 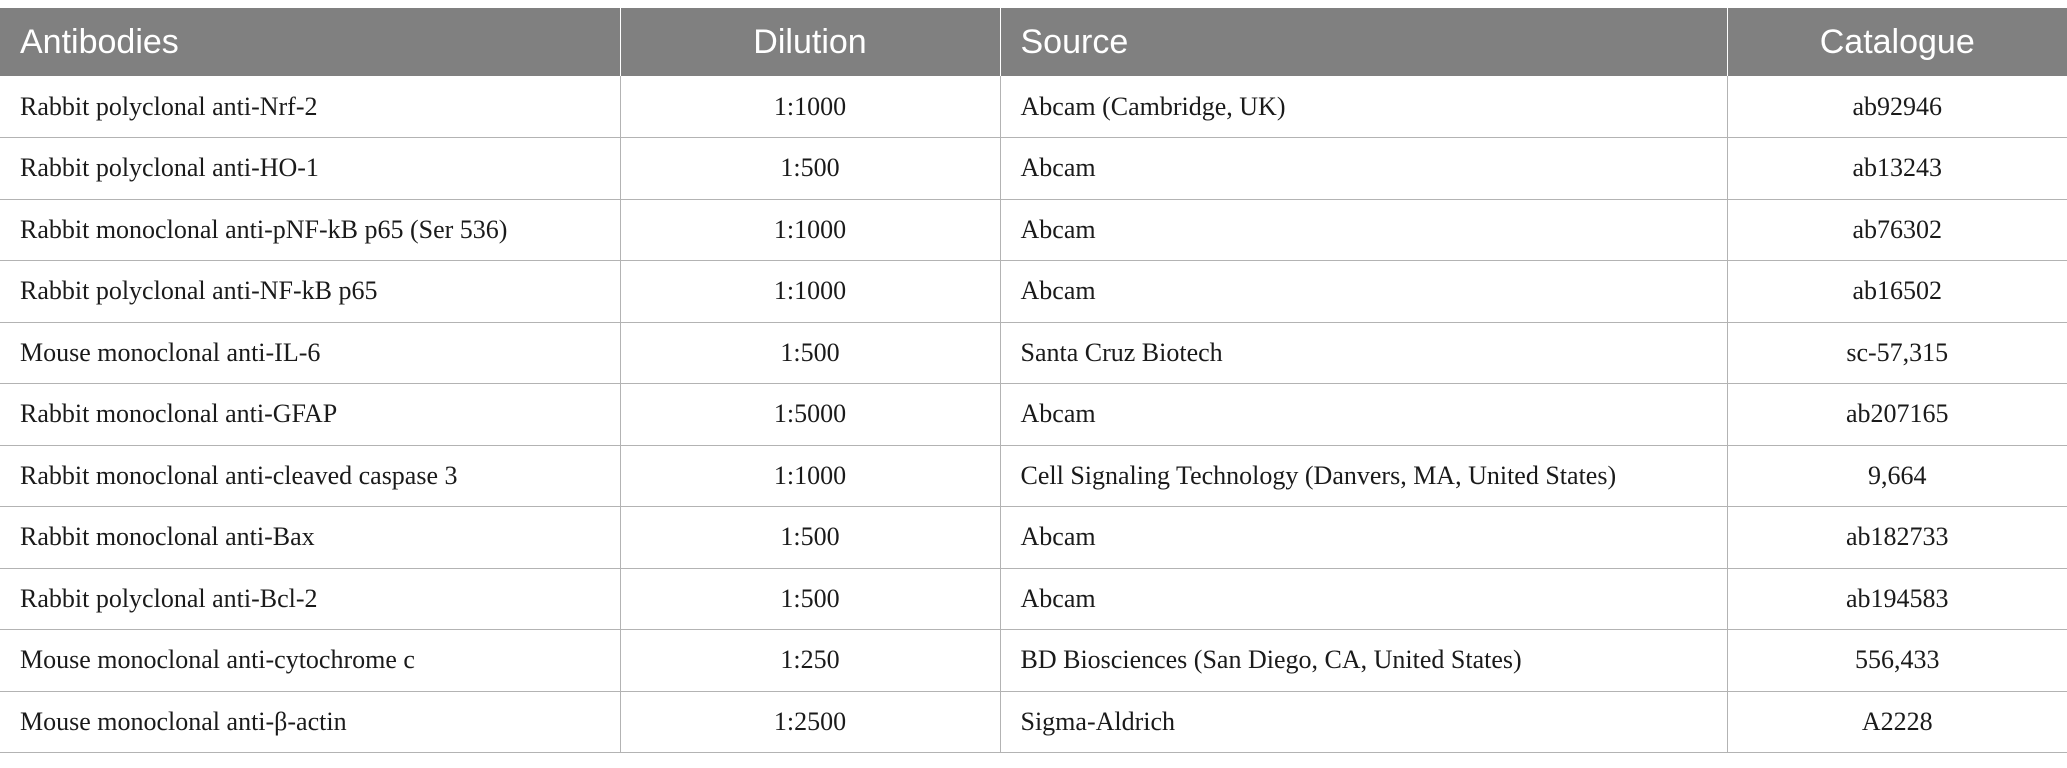 I want to click on catalogue-cell: 9,664, so click(x=1897, y=476).